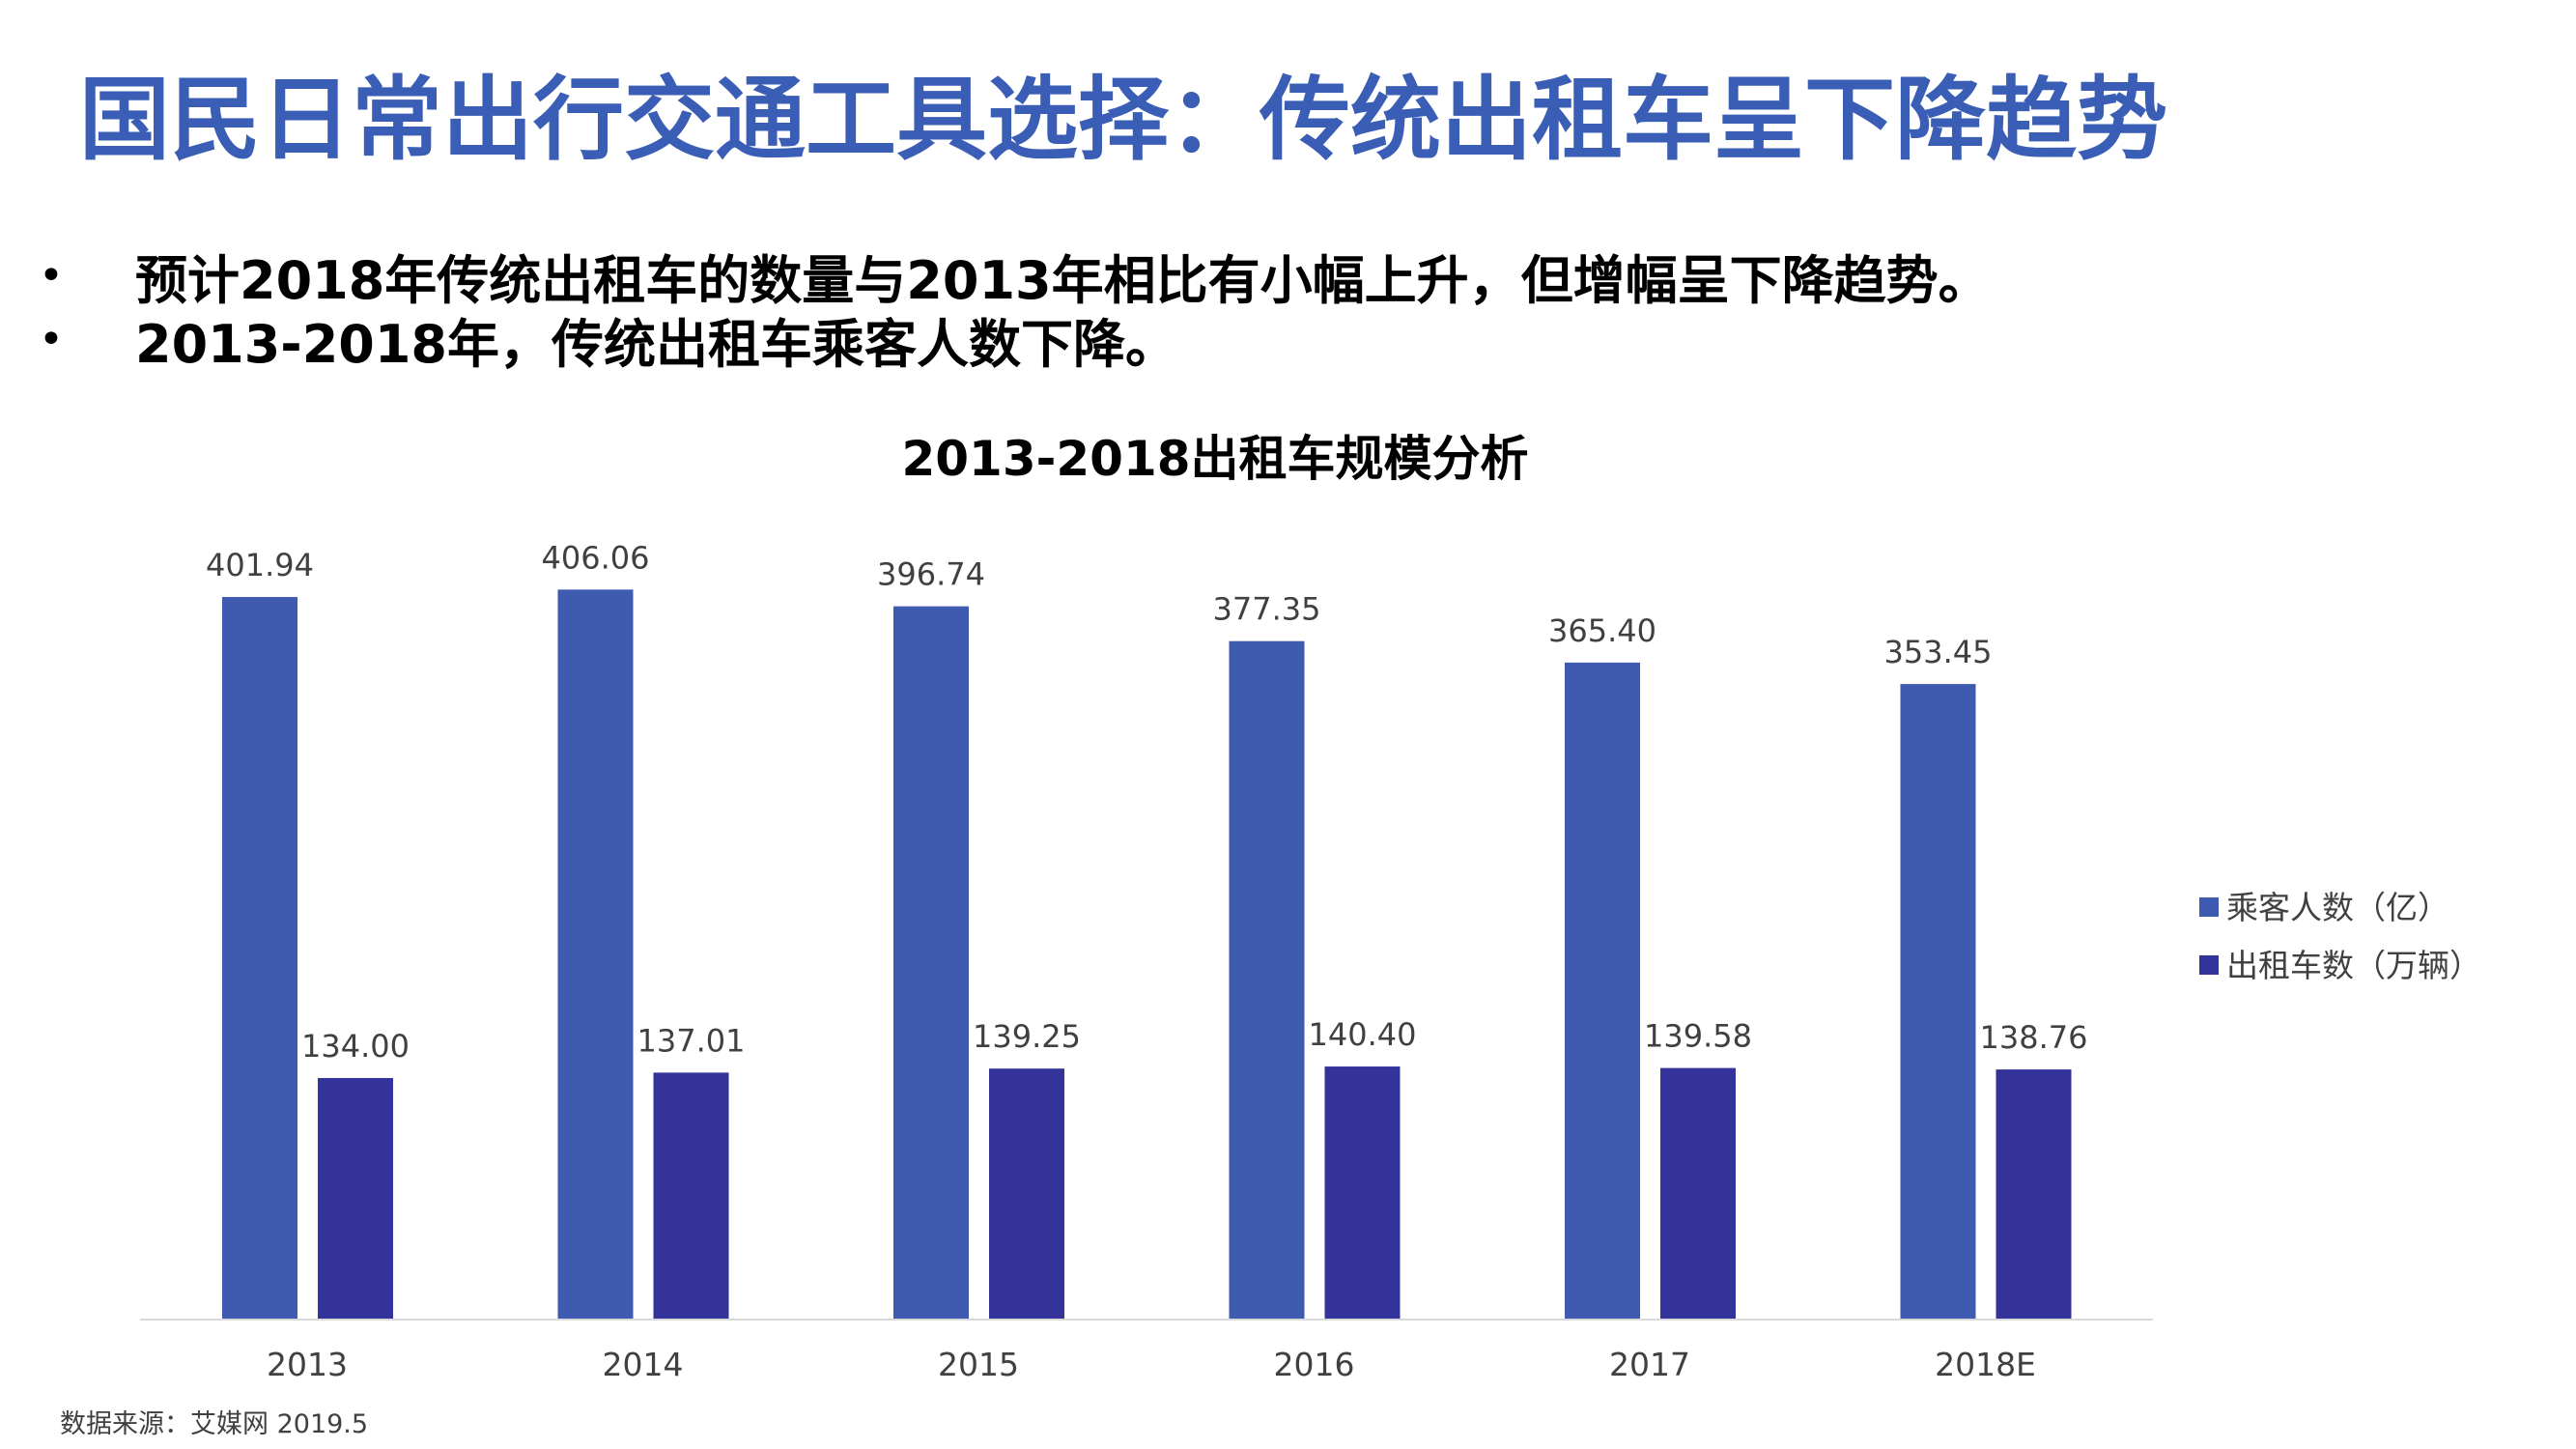 This screenshot has height=1449, width=2576. Describe the element at coordinates (355, 1046) in the screenshot. I see `data-label: 134.00` at that location.